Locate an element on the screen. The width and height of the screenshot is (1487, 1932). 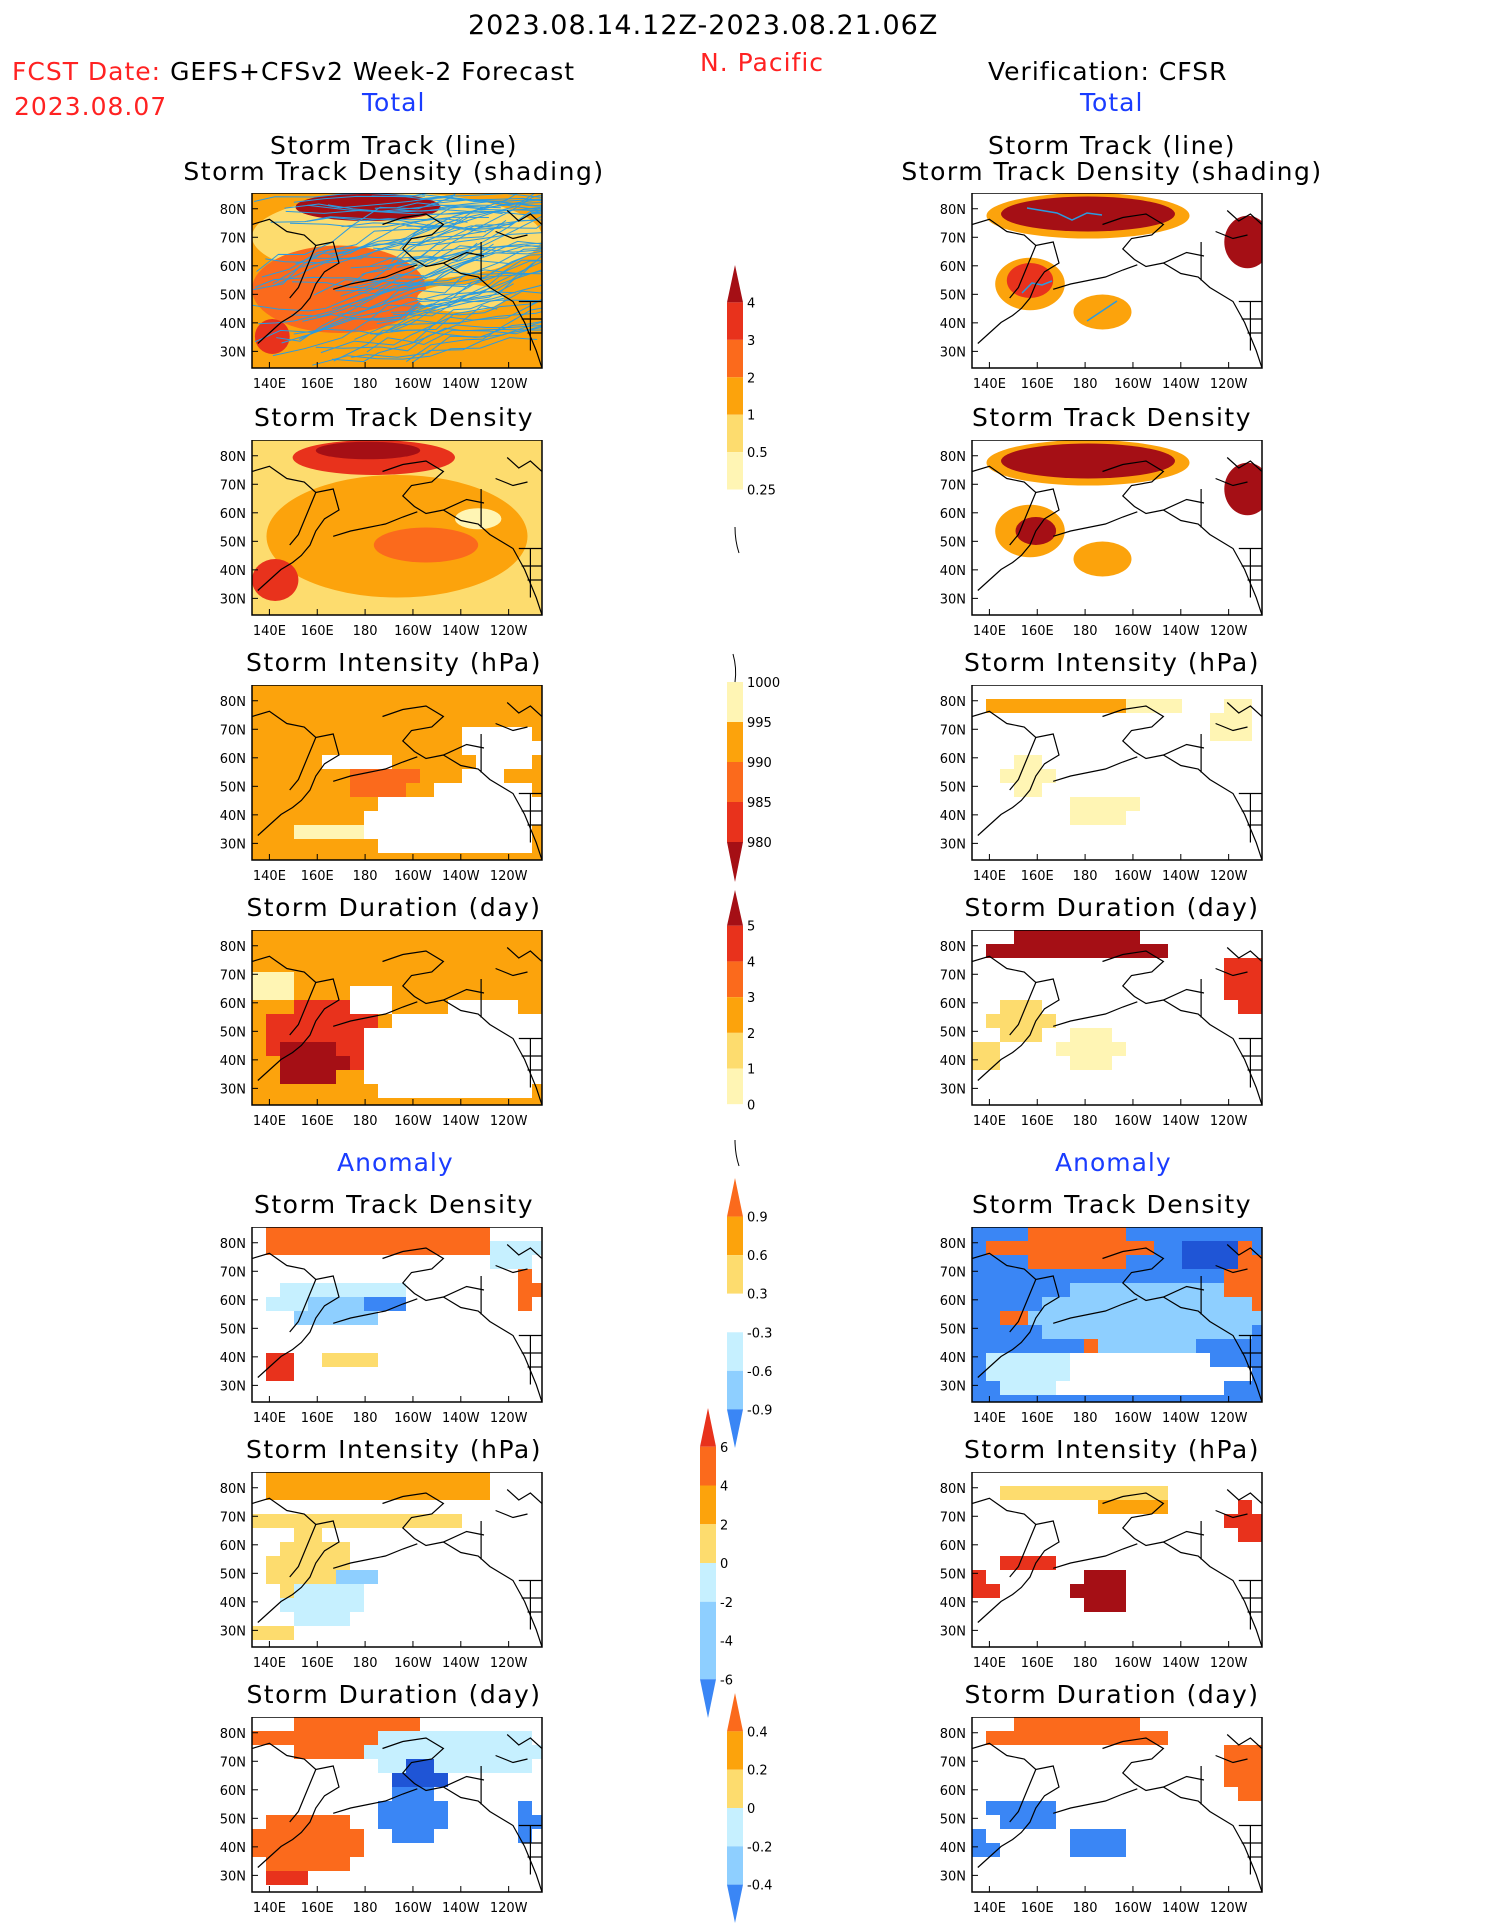
colorbar-tick-label: 0.9 is located at coordinates (757, 1218).